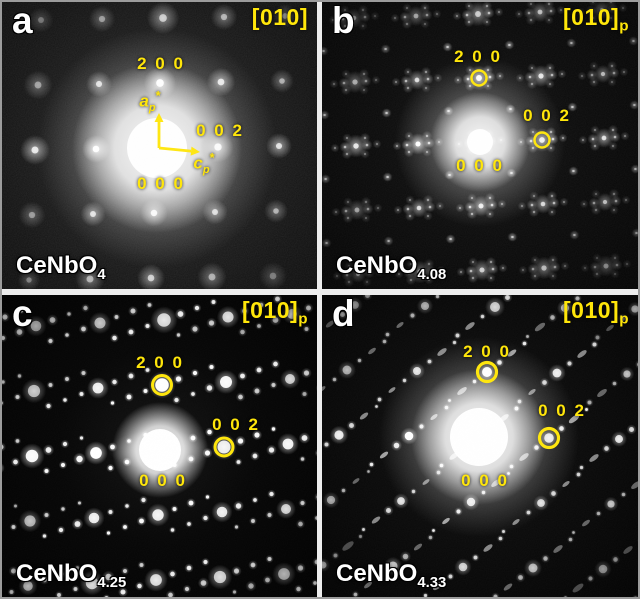 This screenshot has height=599, width=640. What do you see at coordinates (101, 275) in the screenshot?
I see `compound-sub: 4` at bounding box center [101, 275].